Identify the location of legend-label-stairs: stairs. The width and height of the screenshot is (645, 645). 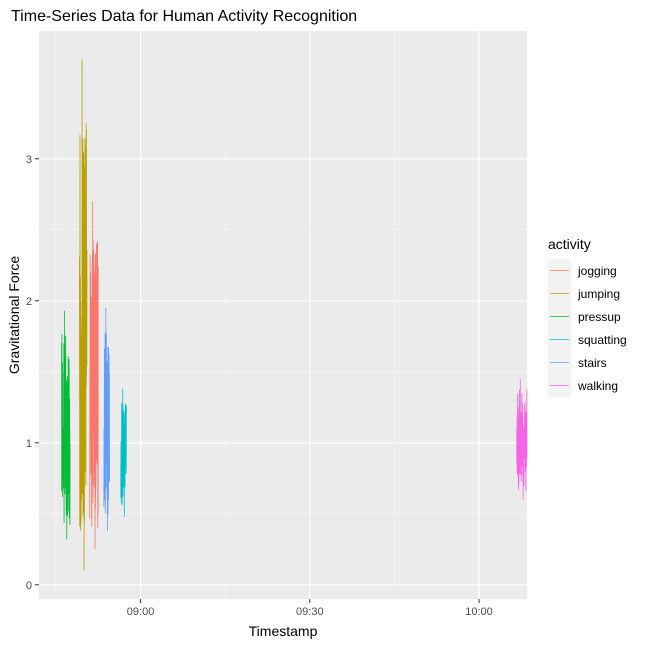
(592, 363).